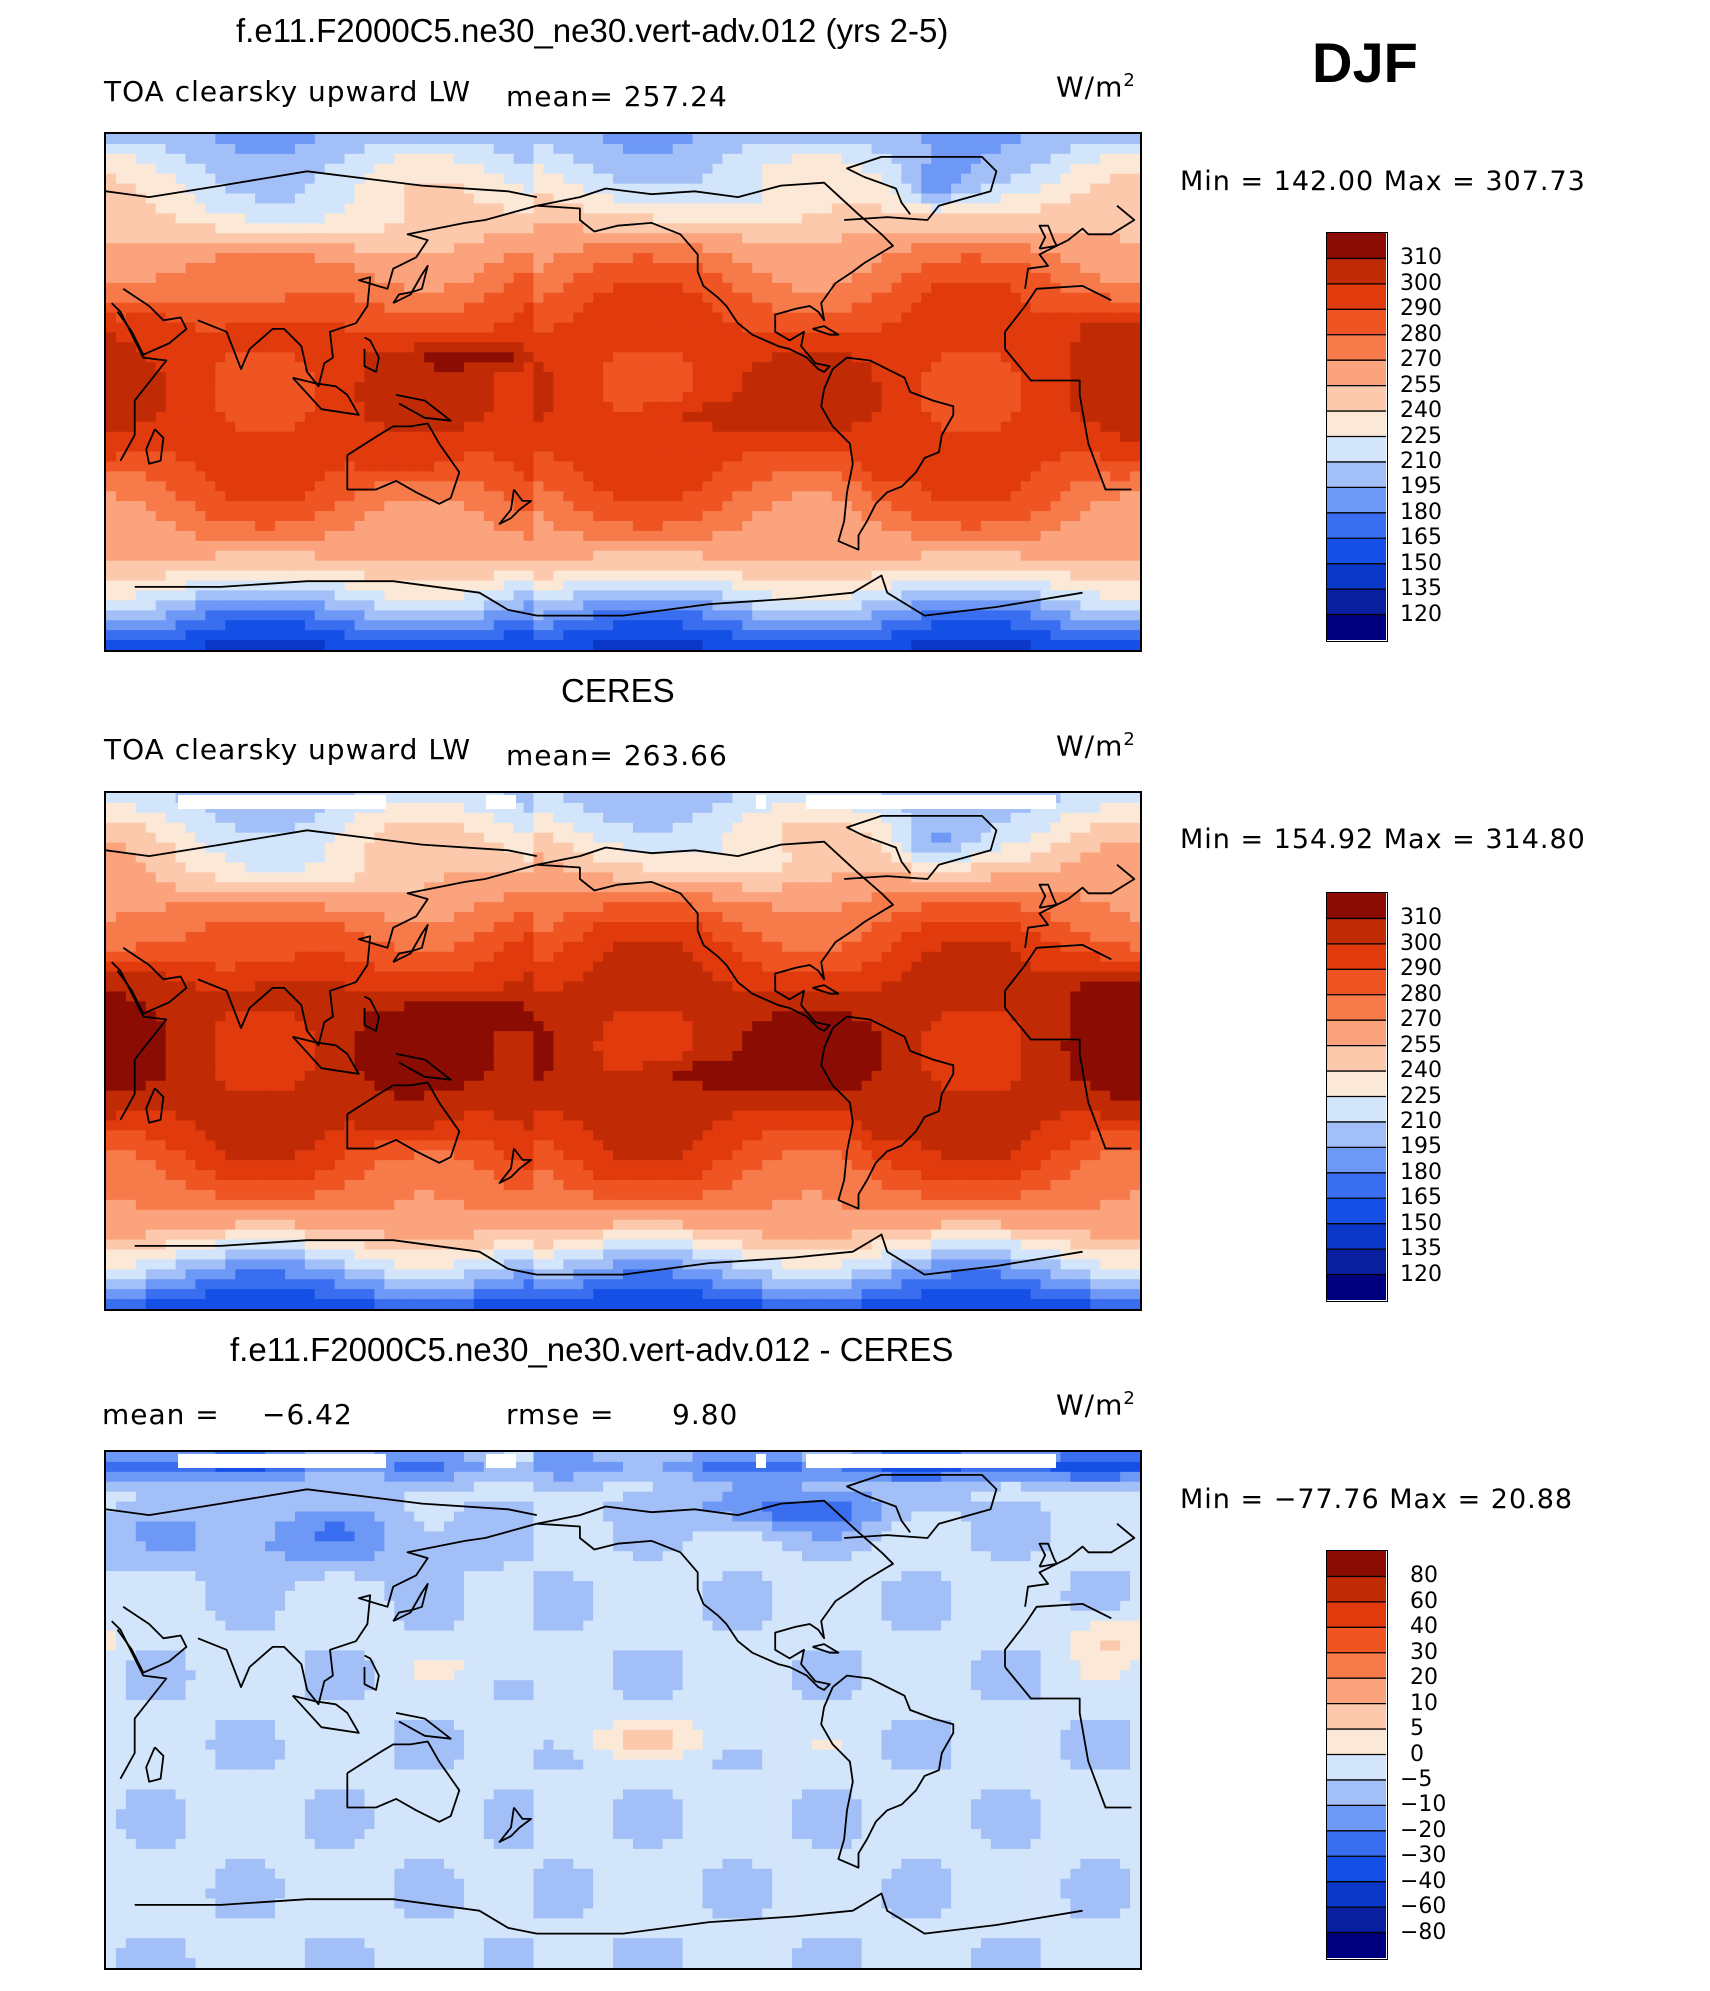  What do you see at coordinates (560, 96) in the screenshot?
I see `panel1-mean-label: mean=` at bounding box center [560, 96].